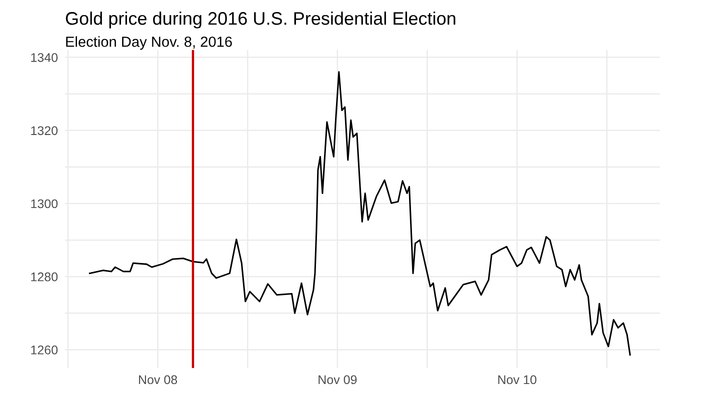 This screenshot has width=719, height=395. I want to click on y-tick-label: 1280, so click(44, 277).